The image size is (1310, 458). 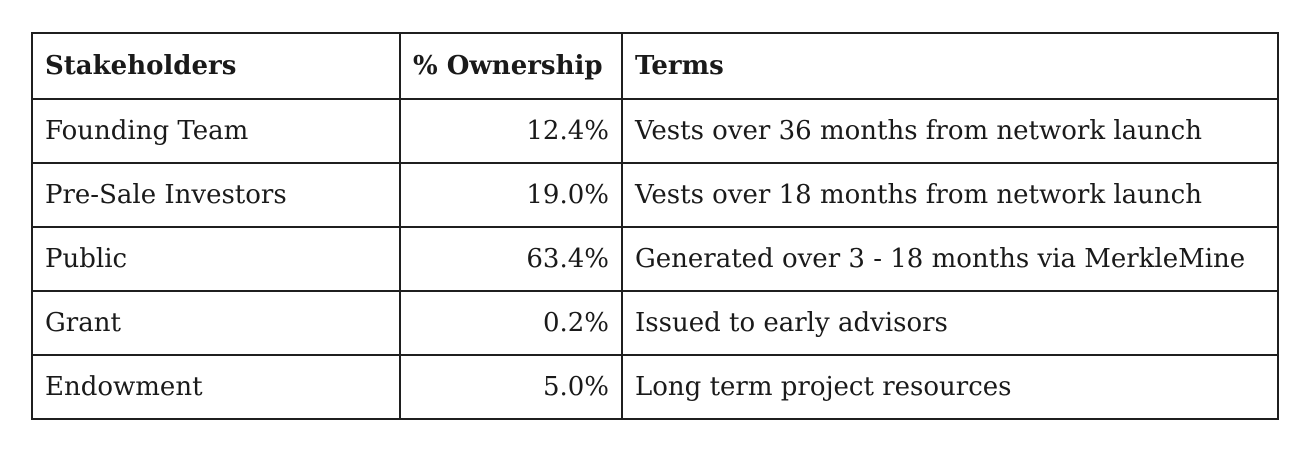 I want to click on stakeholder-cell: Endowment, so click(x=216, y=387).